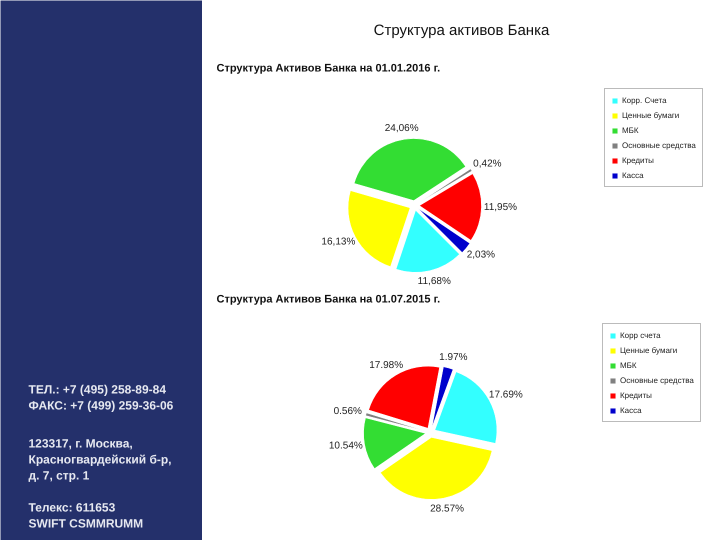  I want to click on text: ТЕЛ.: +7 (495) 258-89-84, so click(97, 389).